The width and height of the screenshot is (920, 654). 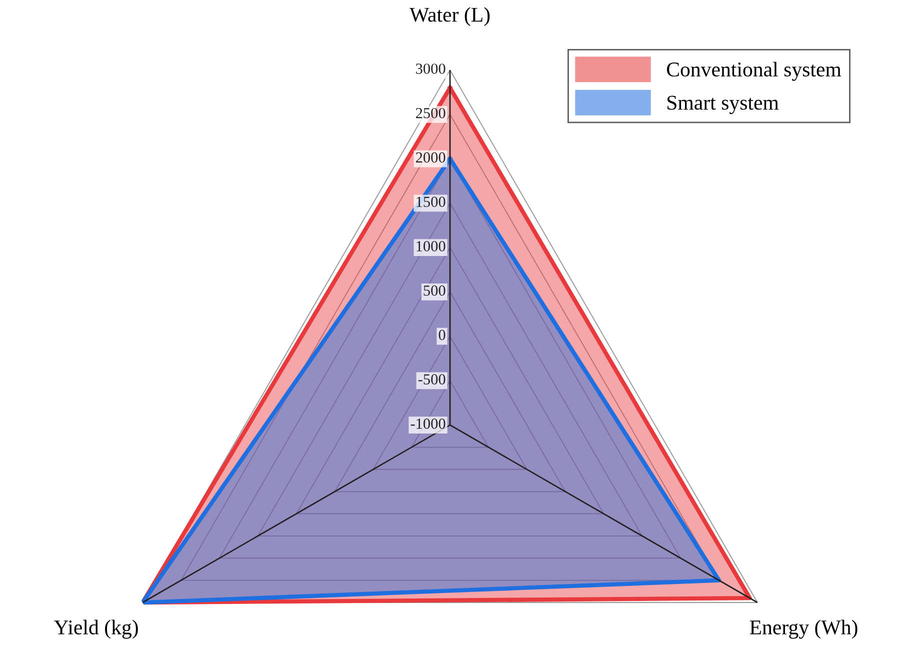 What do you see at coordinates (431, 246) in the screenshot?
I see `y-tick-label: 1000` at bounding box center [431, 246].